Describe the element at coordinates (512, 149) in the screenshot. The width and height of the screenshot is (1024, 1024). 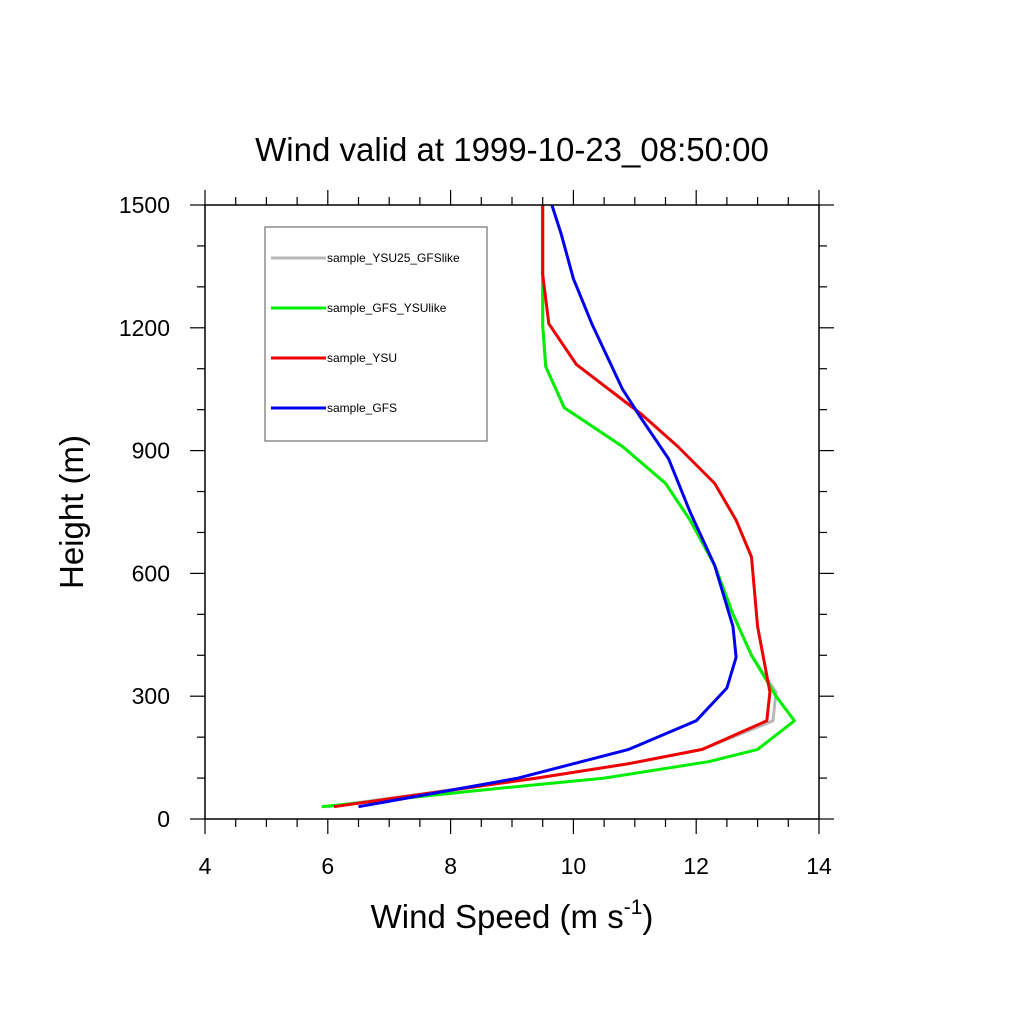
I see `chart-title: Wind valid at 1999-10-23_08:50:00` at that location.